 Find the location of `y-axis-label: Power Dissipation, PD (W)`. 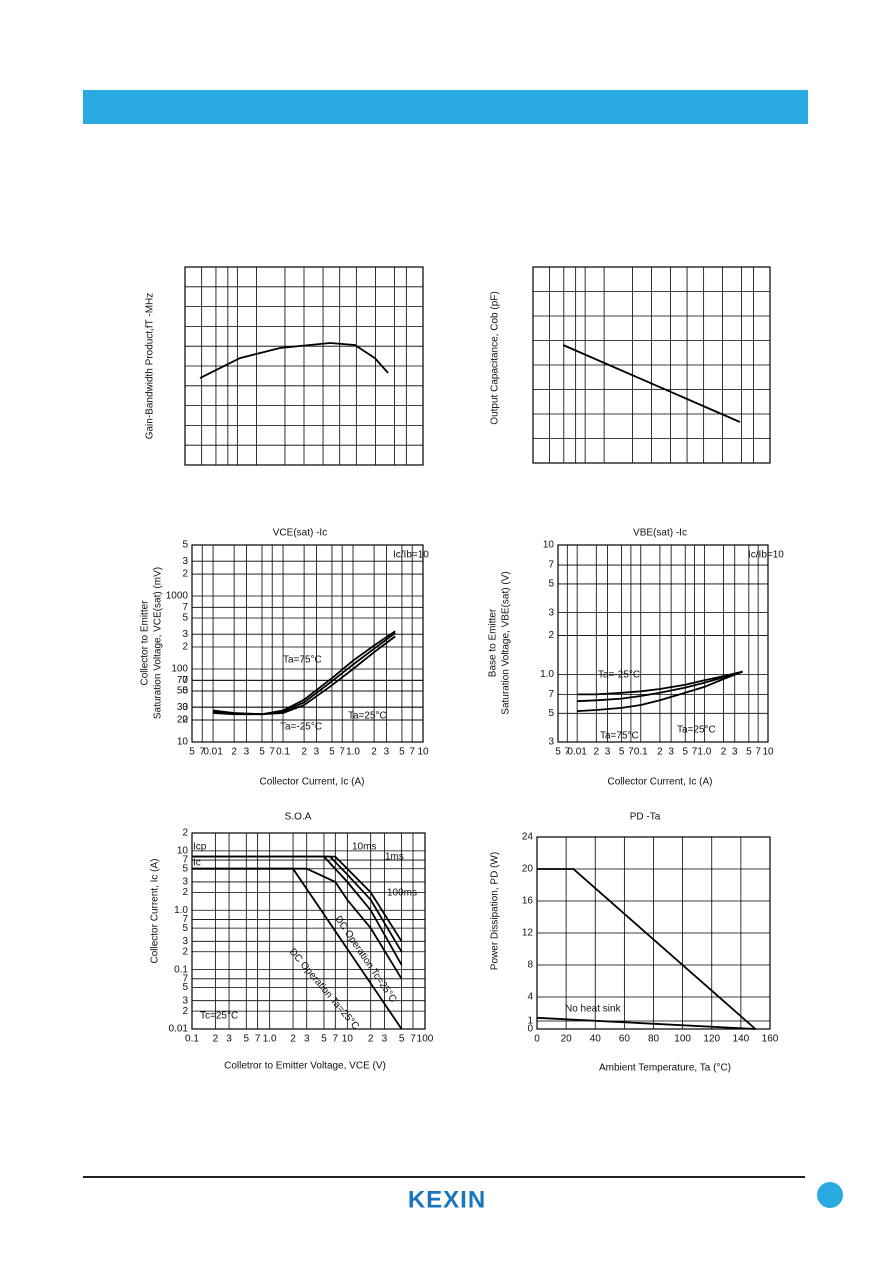

y-axis-label: Power Dissipation, PD (W) is located at coordinates (495, 911).